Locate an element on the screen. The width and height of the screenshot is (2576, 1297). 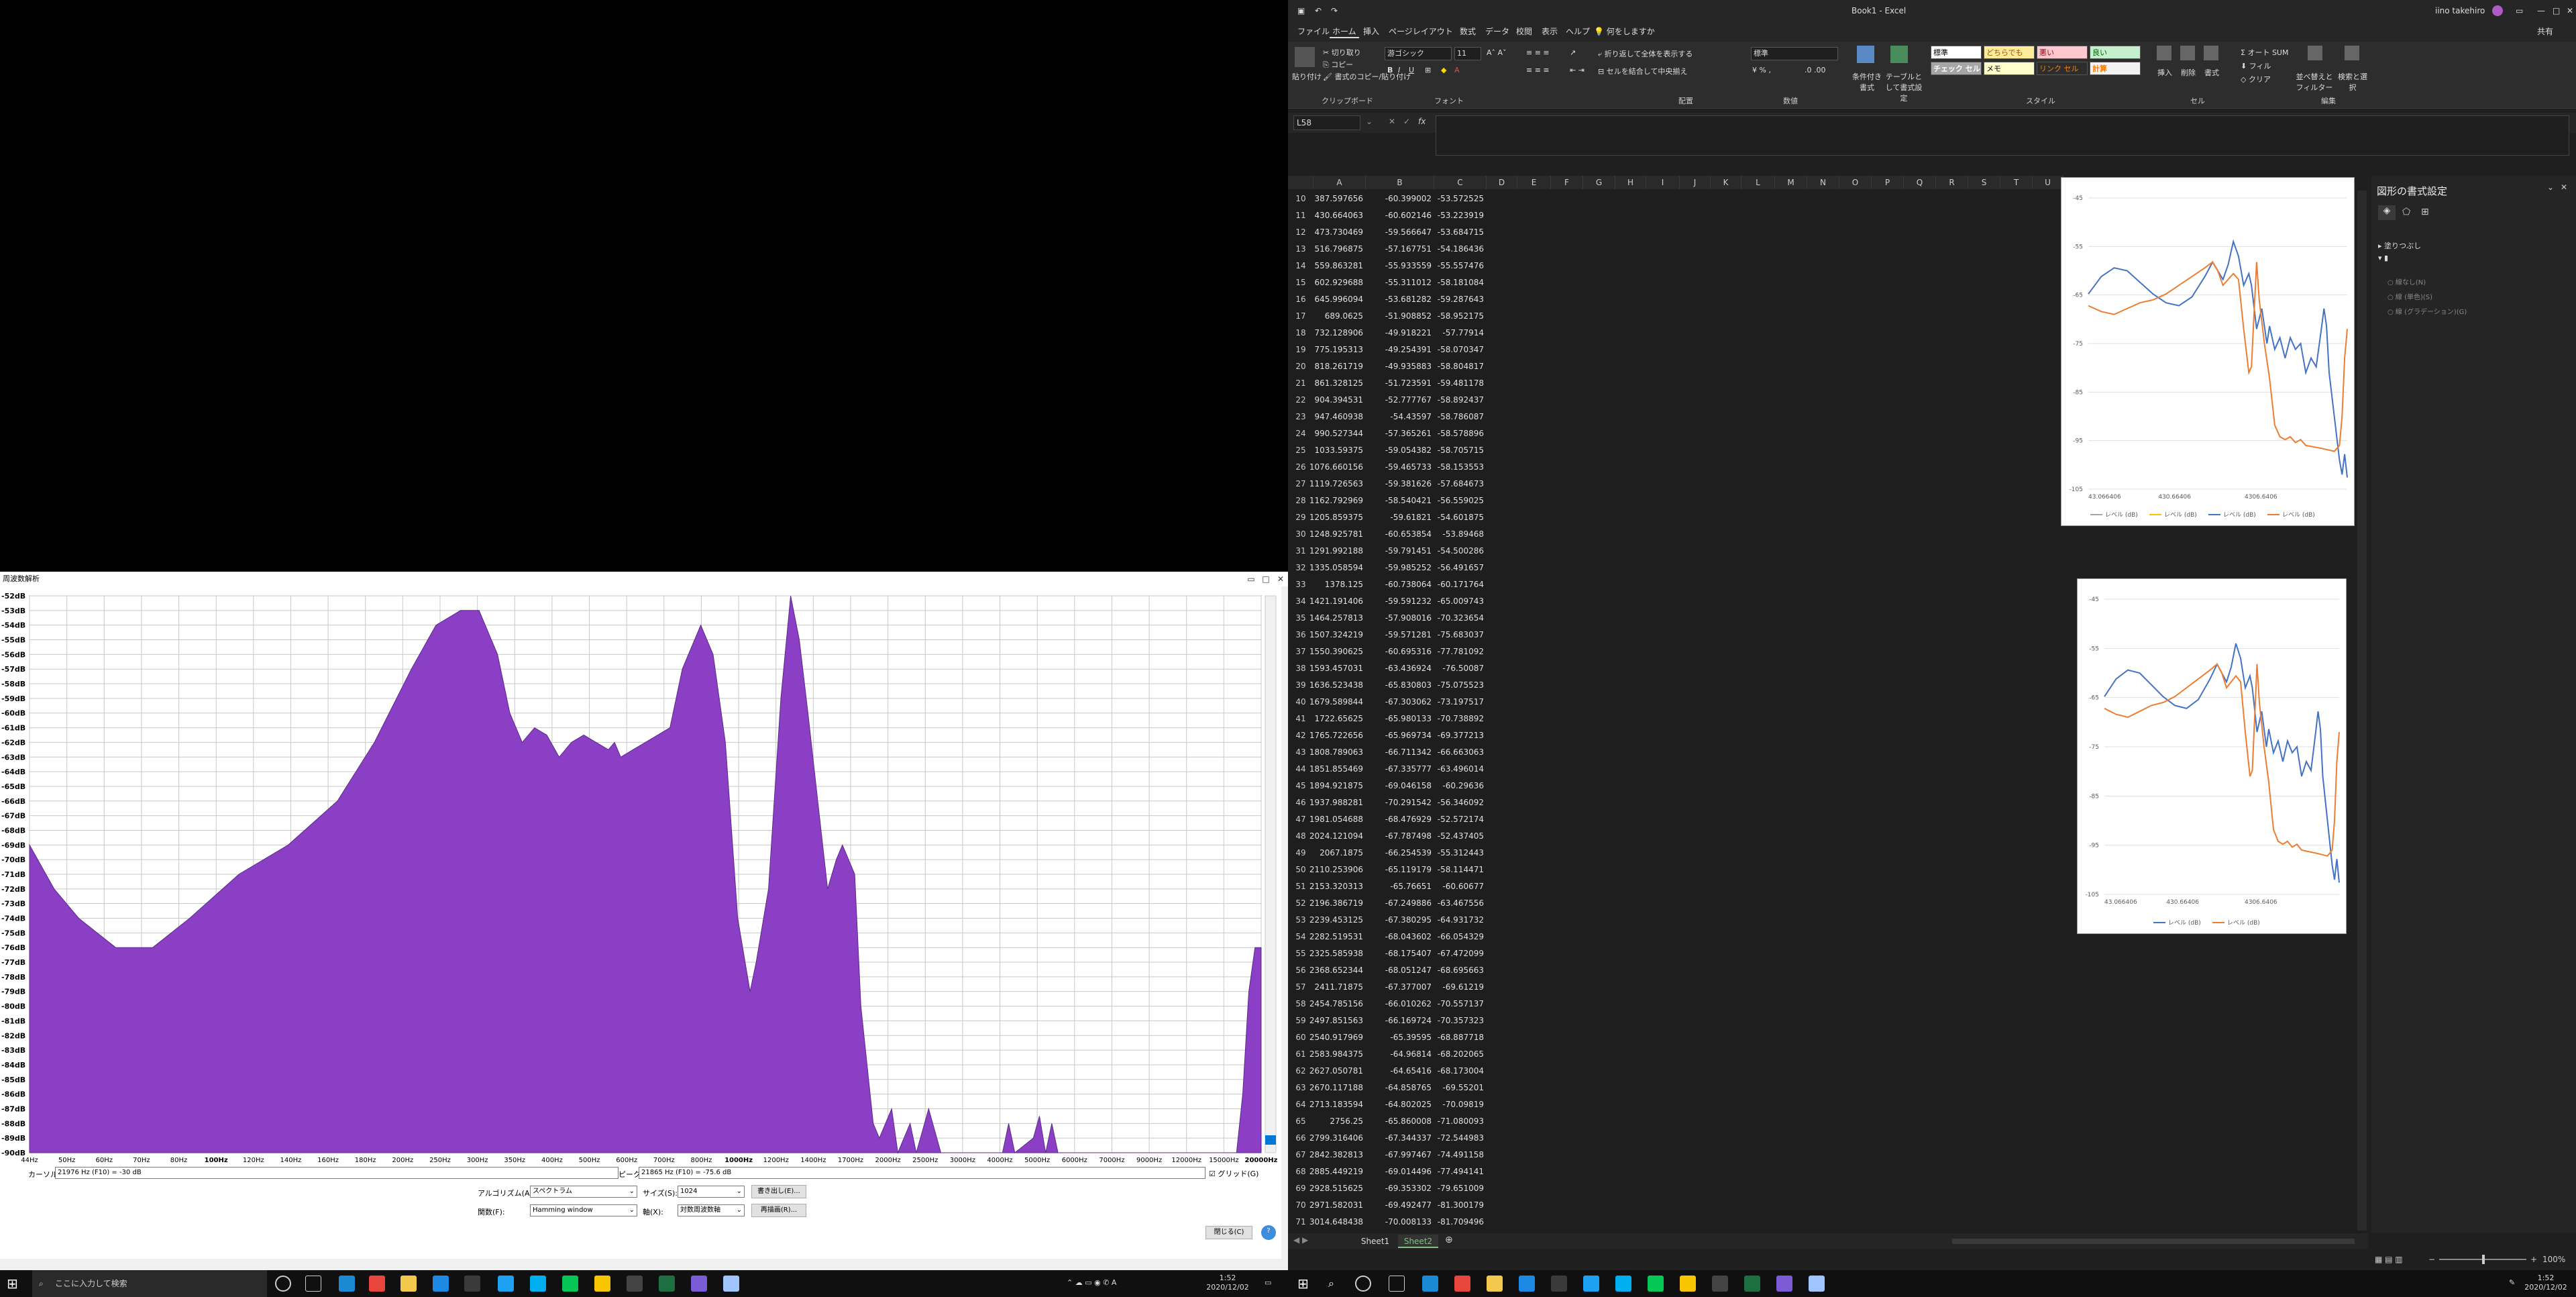
close-icon: ✕ is located at coordinates (2570, 10).